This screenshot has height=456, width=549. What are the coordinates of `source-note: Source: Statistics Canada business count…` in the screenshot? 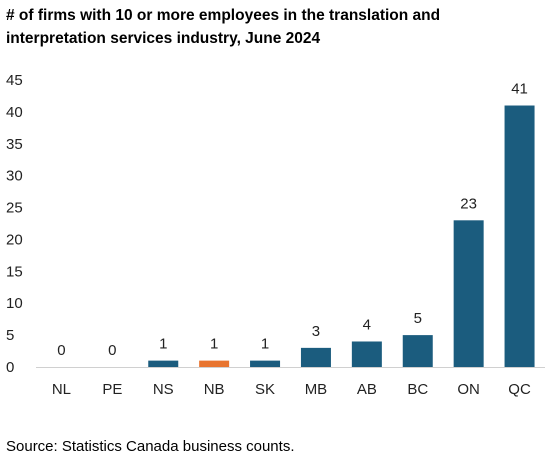 It's located at (150, 446).